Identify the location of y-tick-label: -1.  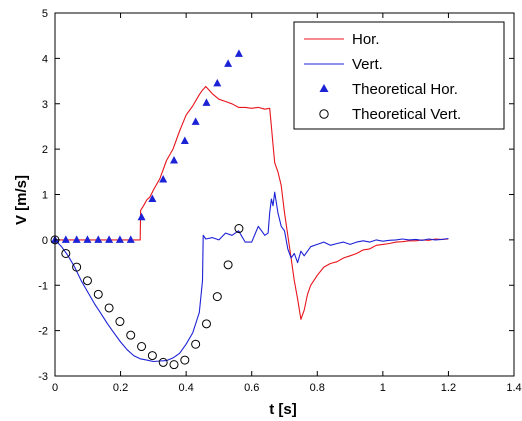
(43, 286).